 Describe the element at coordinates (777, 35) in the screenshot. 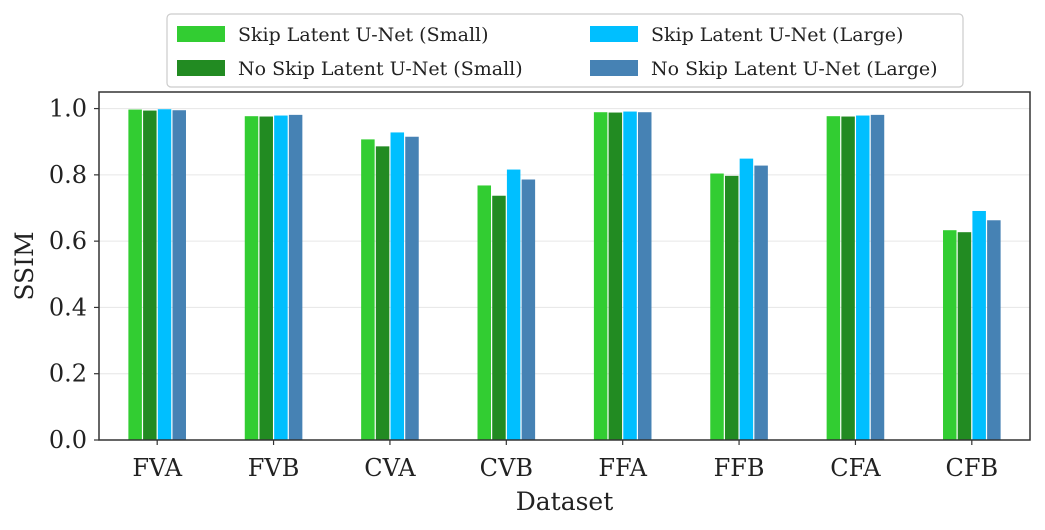

I see `legend-label: Skip Latent U-Net (Large)` at that location.